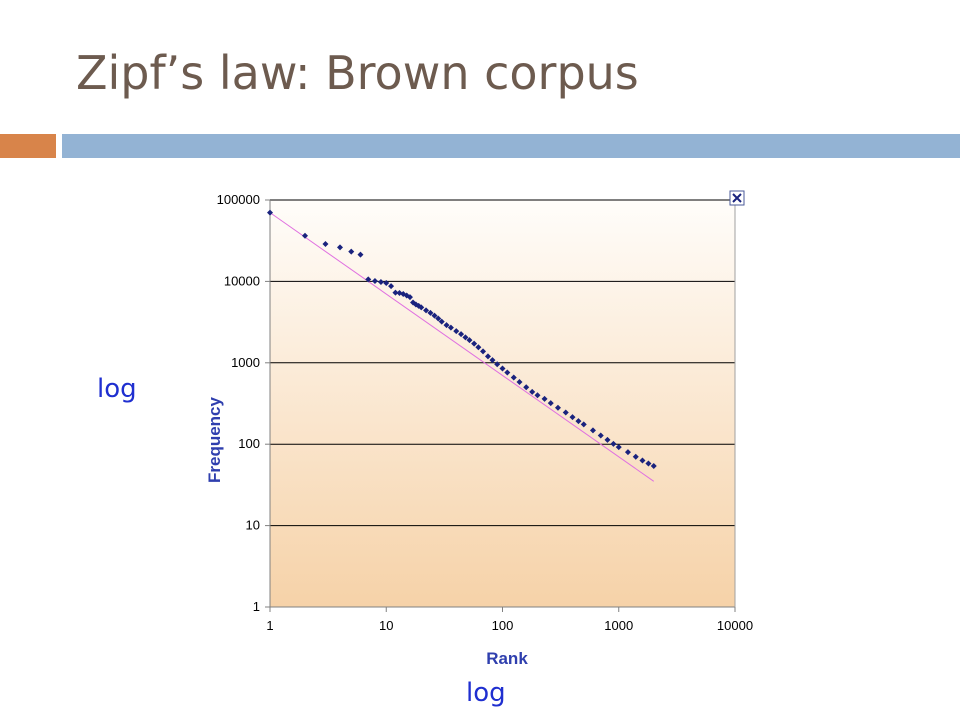  Describe the element at coordinates (618, 625) in the screenshot. I see `x-tick-label: 1000` at that location.